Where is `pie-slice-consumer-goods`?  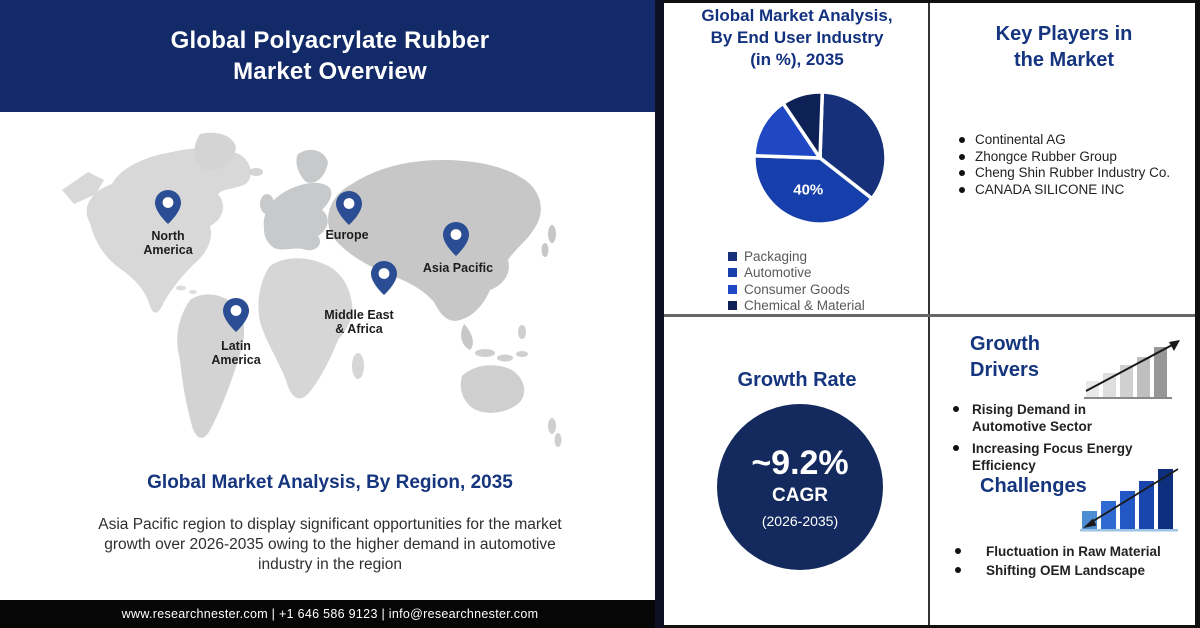
pie-slice-consumer-goods is located at coordinates (787, 130).